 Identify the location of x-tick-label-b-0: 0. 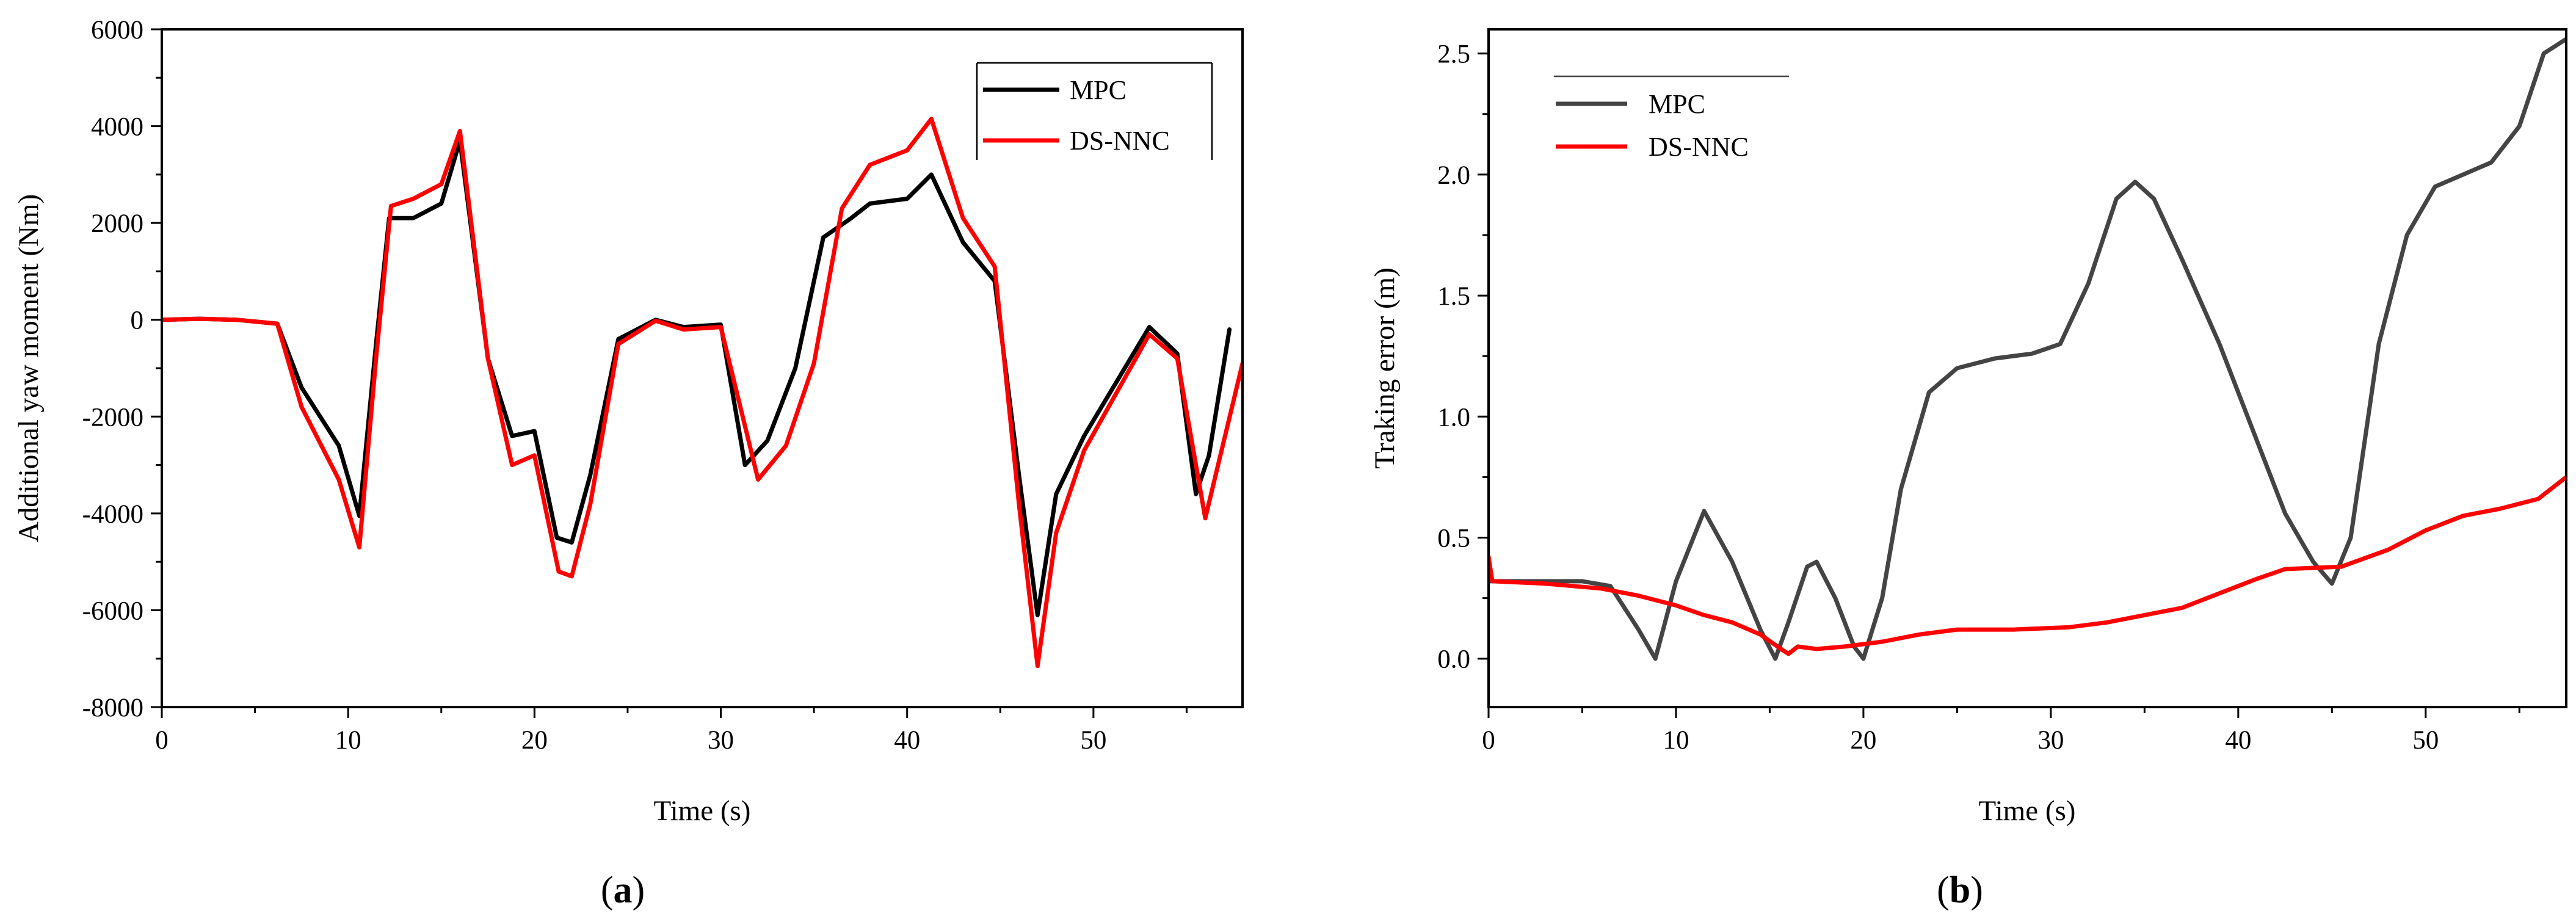
(1488, 740).